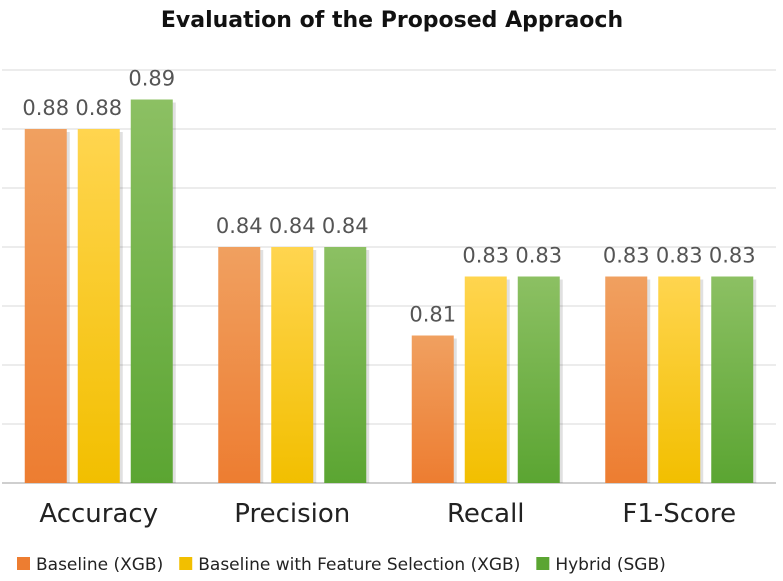  I want to click on legend-label: Hybrid (SGB), so click(610, 565).